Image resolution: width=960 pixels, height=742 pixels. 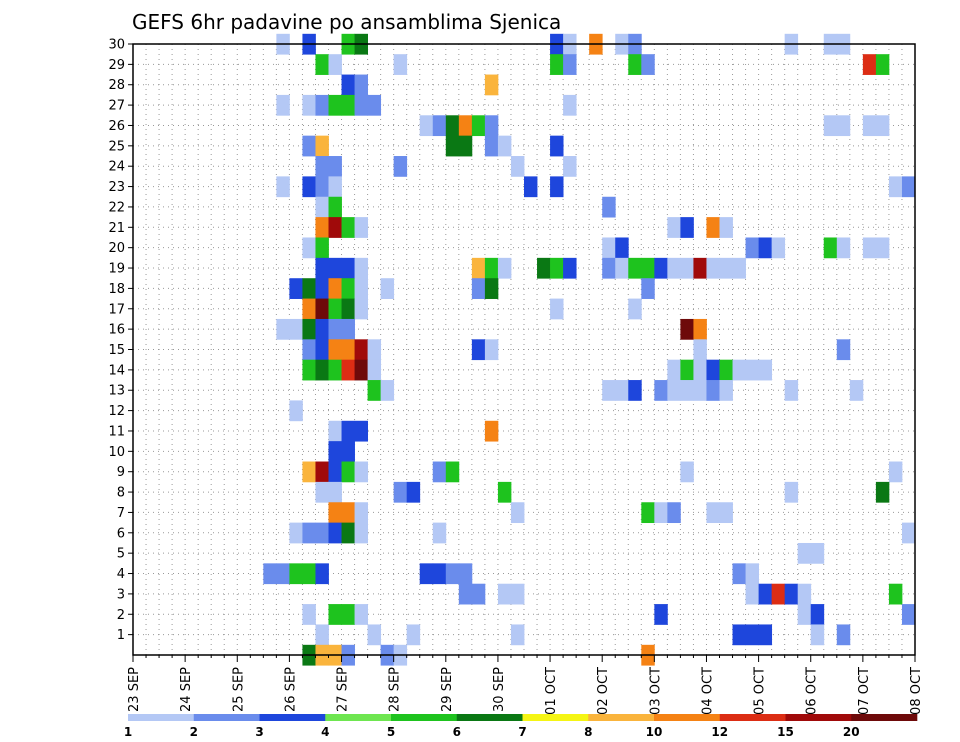 I want to click on colorbar-label: 4, so click(x=325, y=732).